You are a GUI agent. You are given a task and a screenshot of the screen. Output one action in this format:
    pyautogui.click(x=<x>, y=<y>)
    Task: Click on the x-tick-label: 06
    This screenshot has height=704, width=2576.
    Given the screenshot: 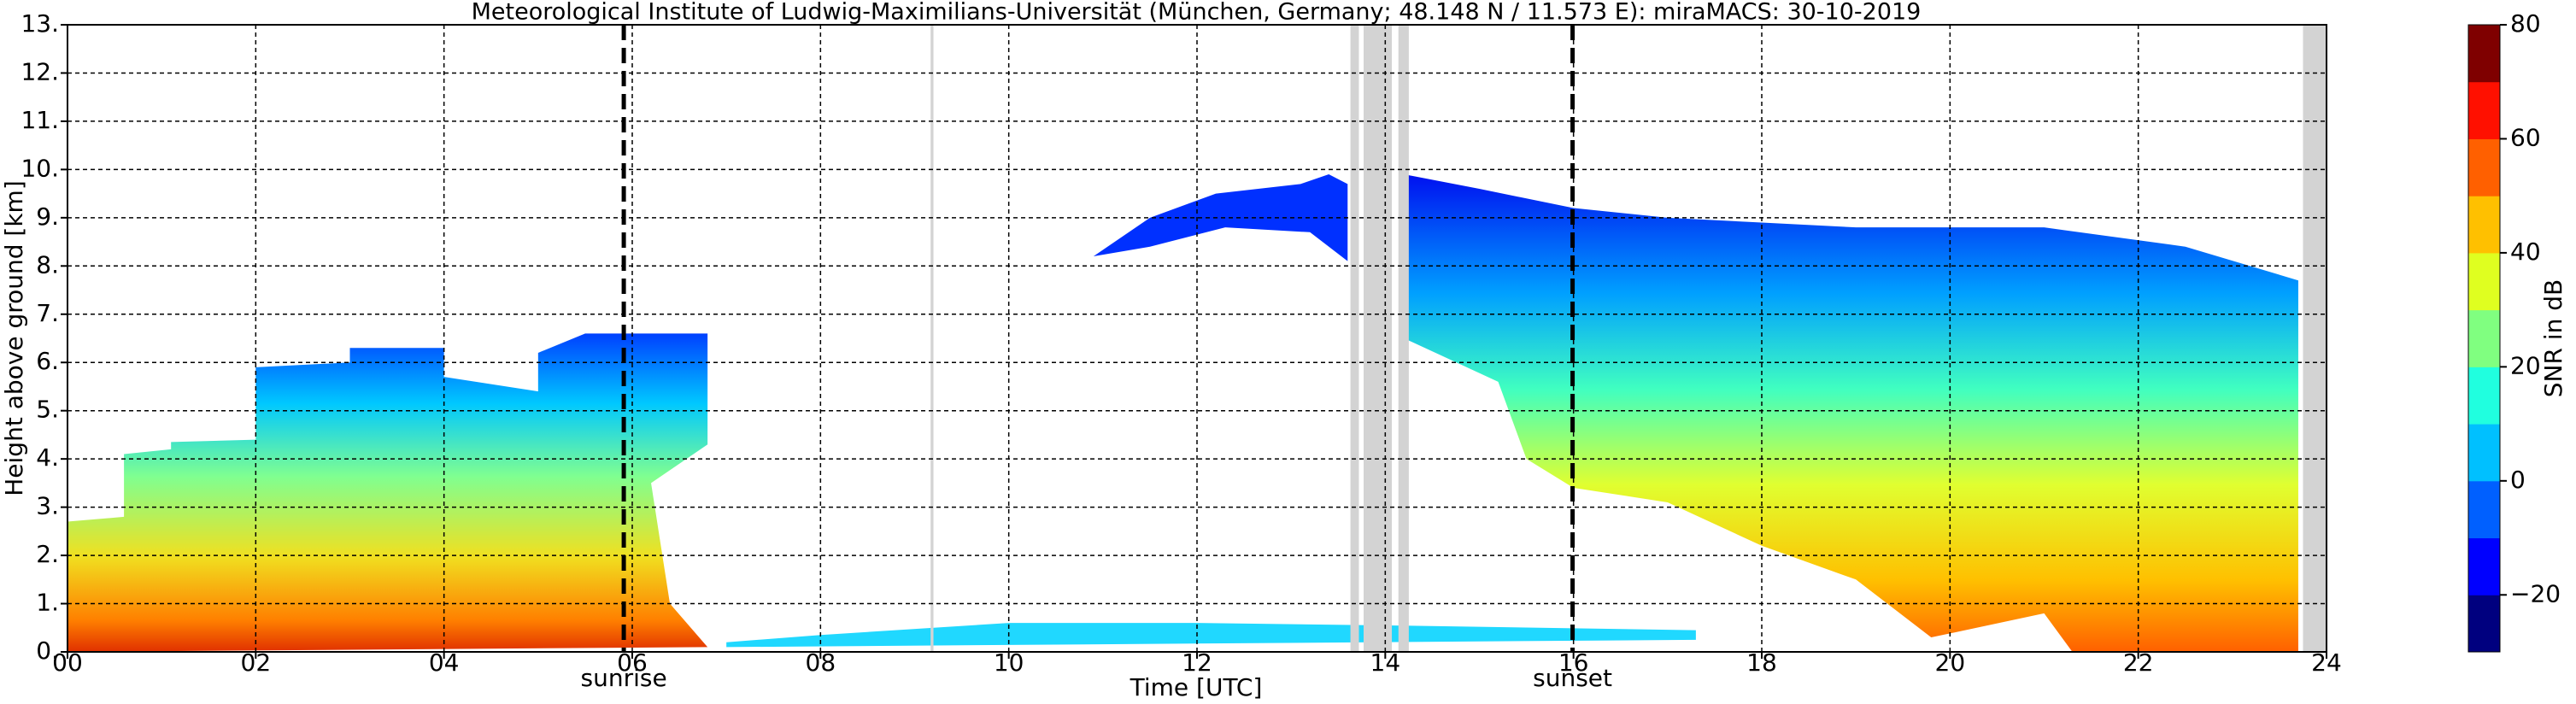 What is the action you would take?
    pyautogui.click(x=632, y=662)
    